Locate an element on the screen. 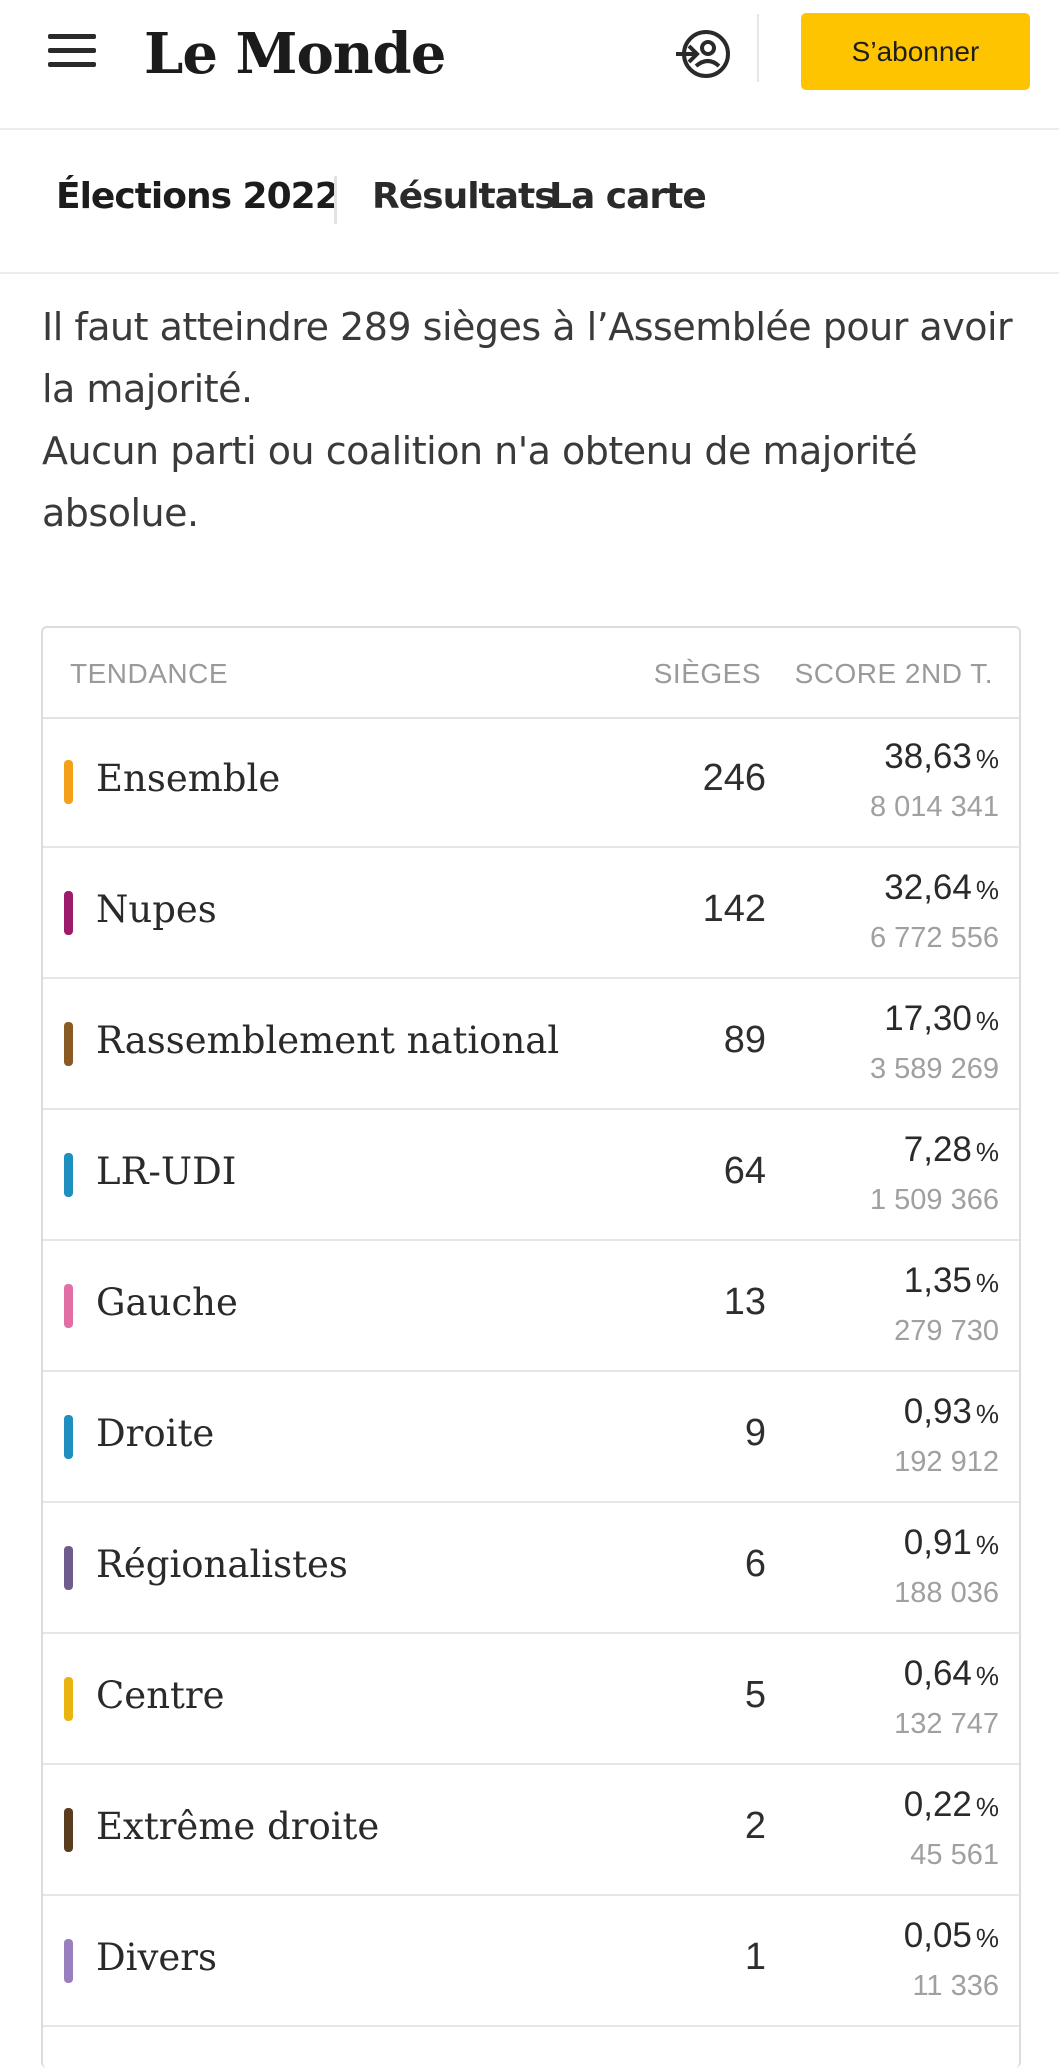 This screenshot has width=1059, height=2068. vote-count: 6 772 556 is located at coordinates (934, 938).